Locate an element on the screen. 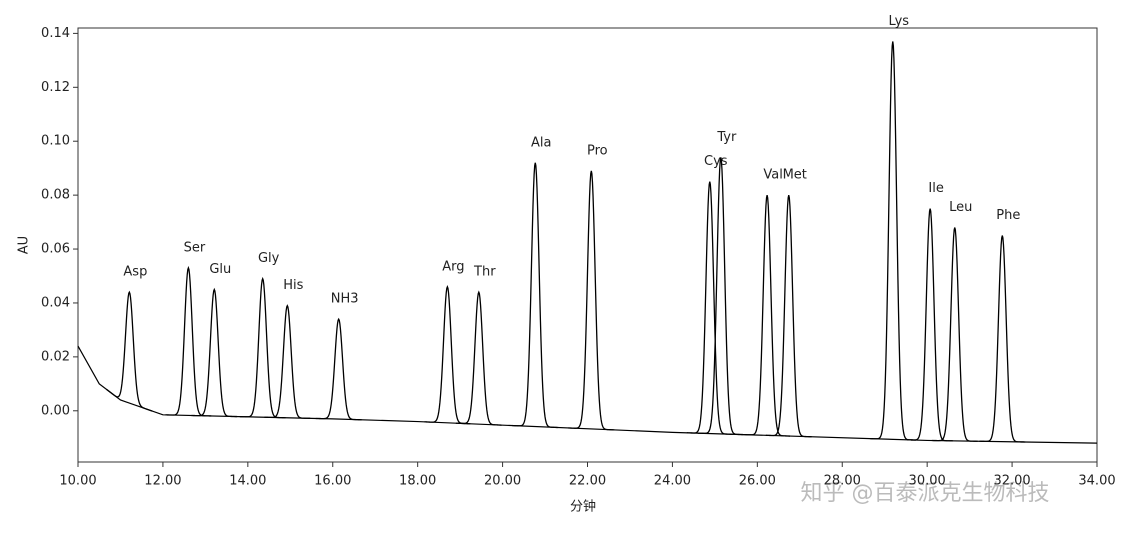  x-tick-label: 20.00 is located at coordinates (502, 481).